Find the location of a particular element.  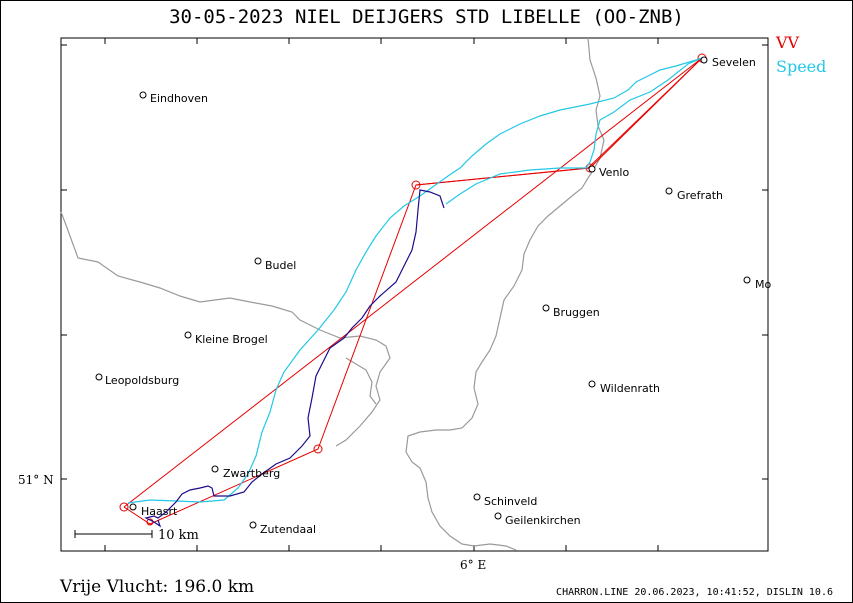

place-label: Venlo is located at coordinates (614, 172).